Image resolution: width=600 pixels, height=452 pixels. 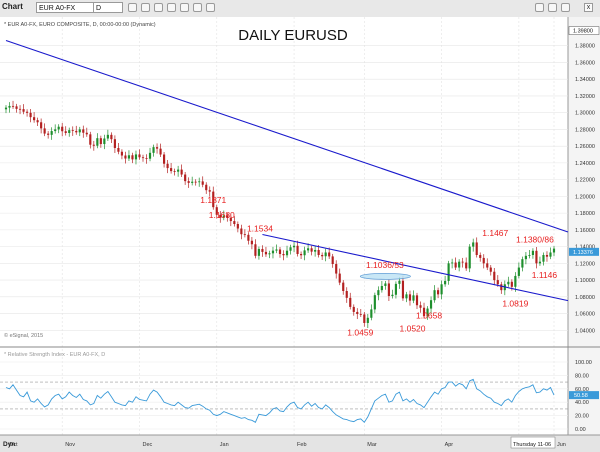 I want to click on price-tick-label: 1.36000, so click(x=585, y=63).